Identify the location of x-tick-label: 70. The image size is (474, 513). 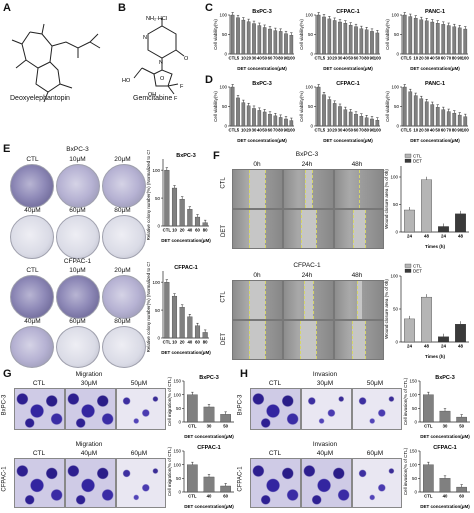
(448, 58).